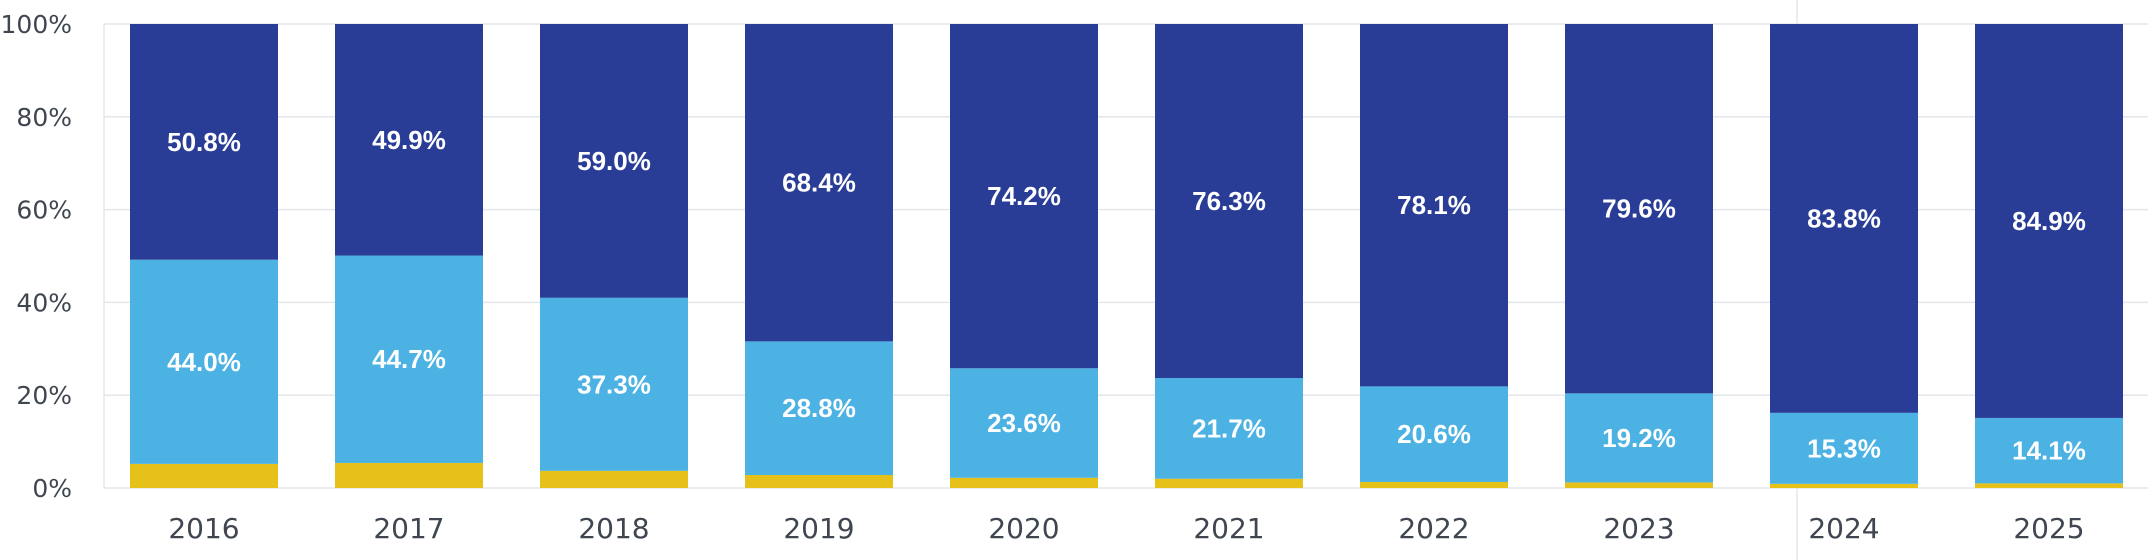 This screenshot has width=2148, height=560. I want to click on data-label-2023-series-1: 19.2%, so click(1639, 438).